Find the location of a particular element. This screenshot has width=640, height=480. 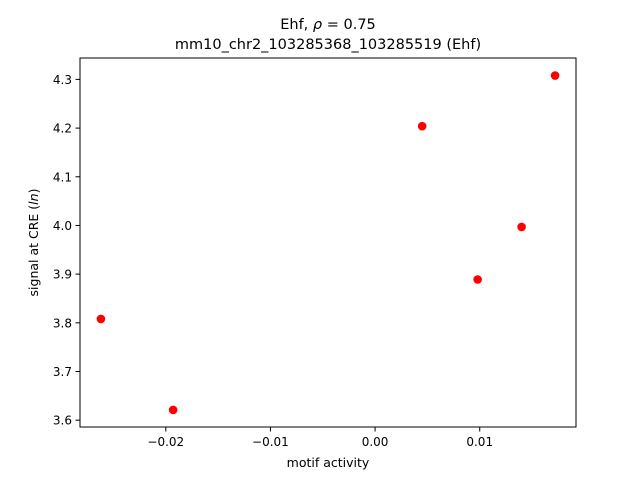

y-tick-label: 4.1 is located at coordinates (62, 177).